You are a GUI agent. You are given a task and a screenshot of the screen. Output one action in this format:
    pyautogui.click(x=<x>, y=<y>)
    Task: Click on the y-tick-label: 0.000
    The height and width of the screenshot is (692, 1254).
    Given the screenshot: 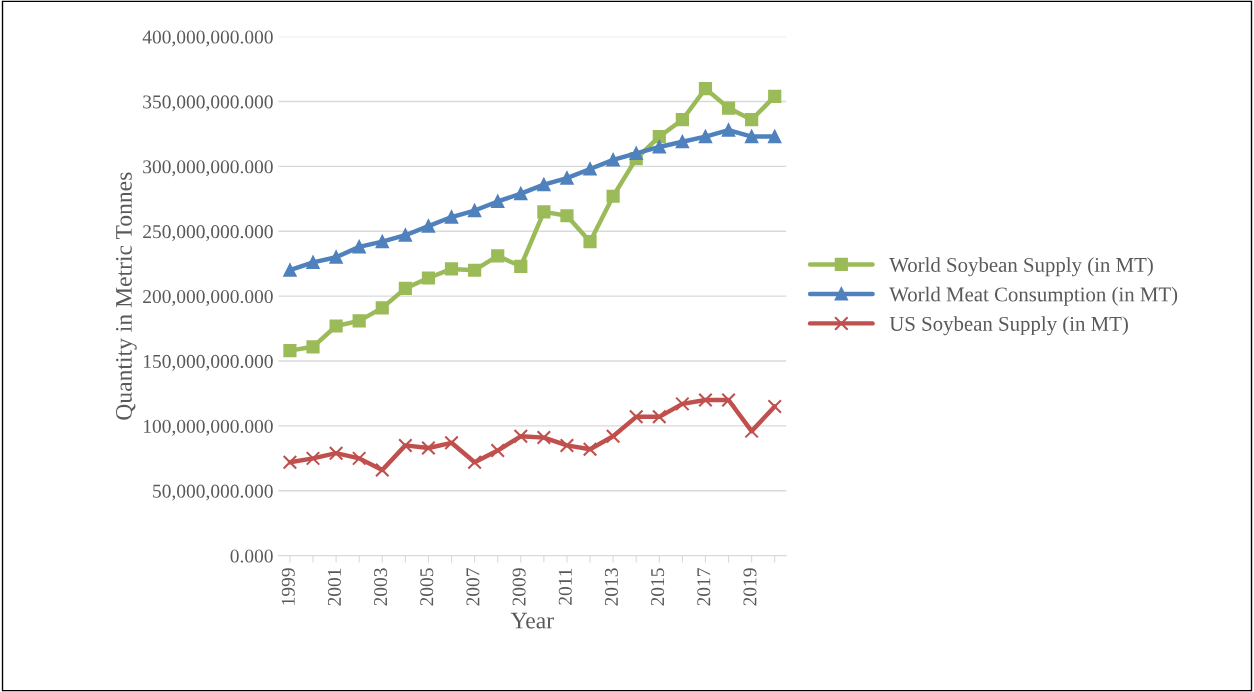 What is the action you would take?
    pyautogui.click(x=251, y=556)
    